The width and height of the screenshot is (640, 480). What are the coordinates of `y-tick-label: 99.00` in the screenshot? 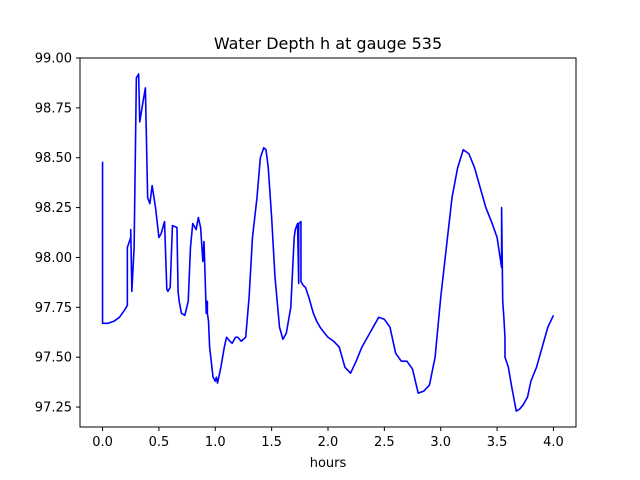 It's located at (53, 59).